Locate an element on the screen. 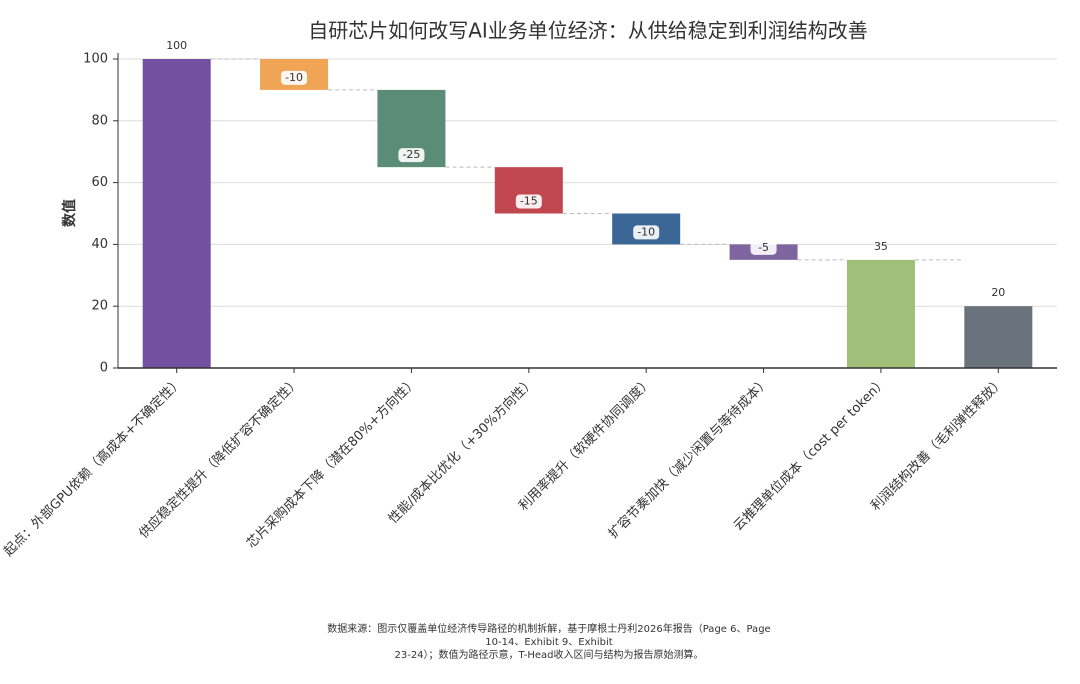  value-label: -5 is located at coordinates (763, 247).